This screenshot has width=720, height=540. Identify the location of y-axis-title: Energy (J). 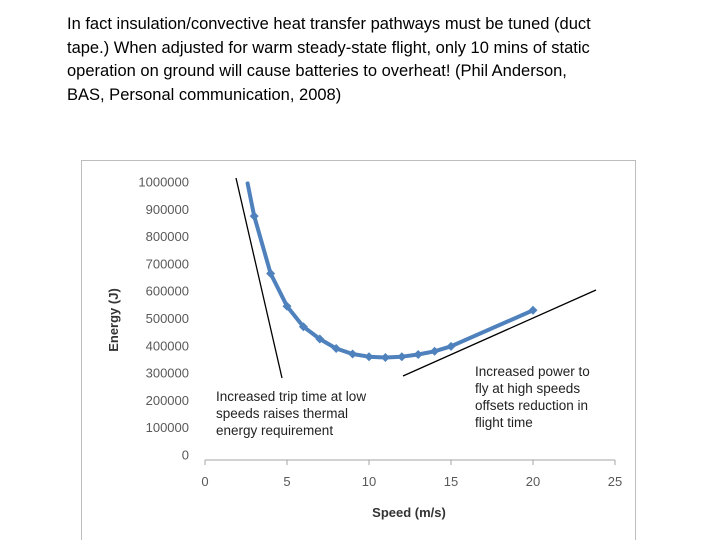
(113, 320).